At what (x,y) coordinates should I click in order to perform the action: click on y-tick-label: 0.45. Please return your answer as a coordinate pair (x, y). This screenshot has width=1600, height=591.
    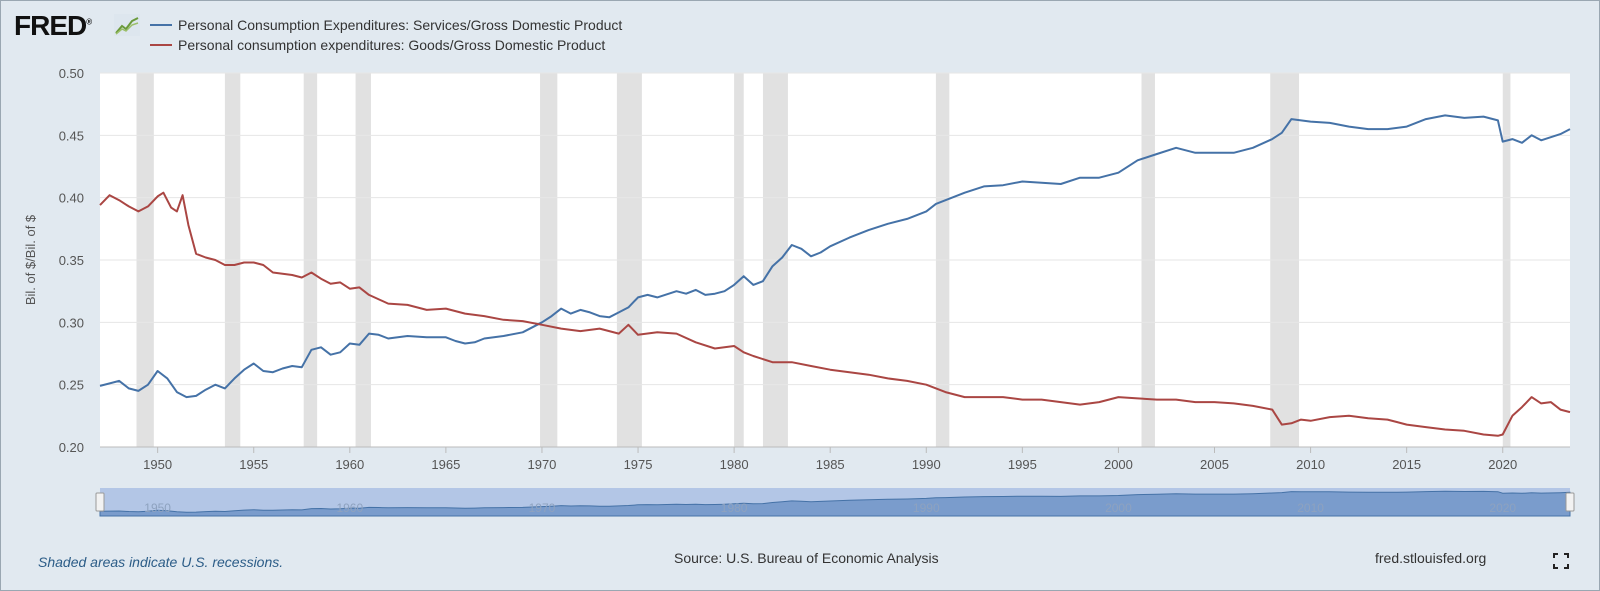
    Looking at the image, I should click on (71, 135).